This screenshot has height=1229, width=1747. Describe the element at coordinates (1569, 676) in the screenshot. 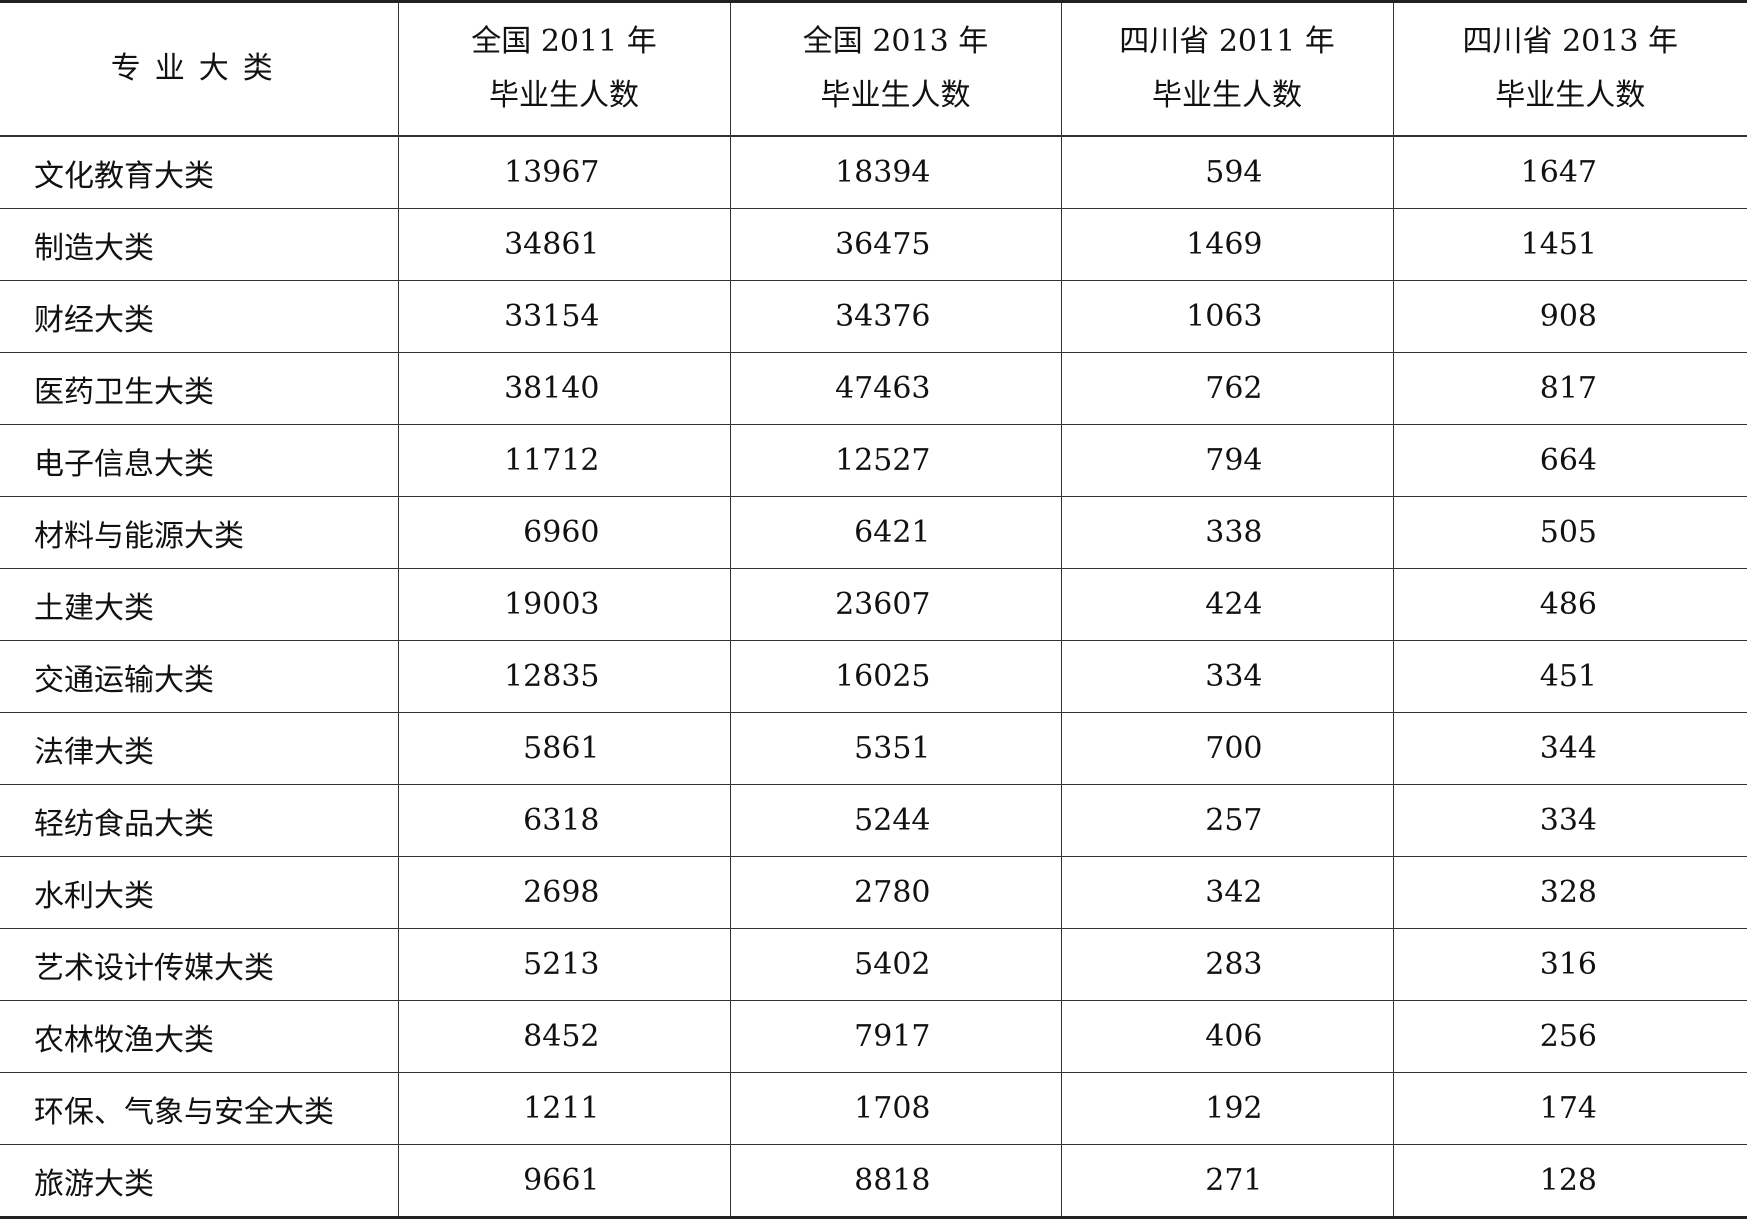

I see `value-cell: 451` at that location.